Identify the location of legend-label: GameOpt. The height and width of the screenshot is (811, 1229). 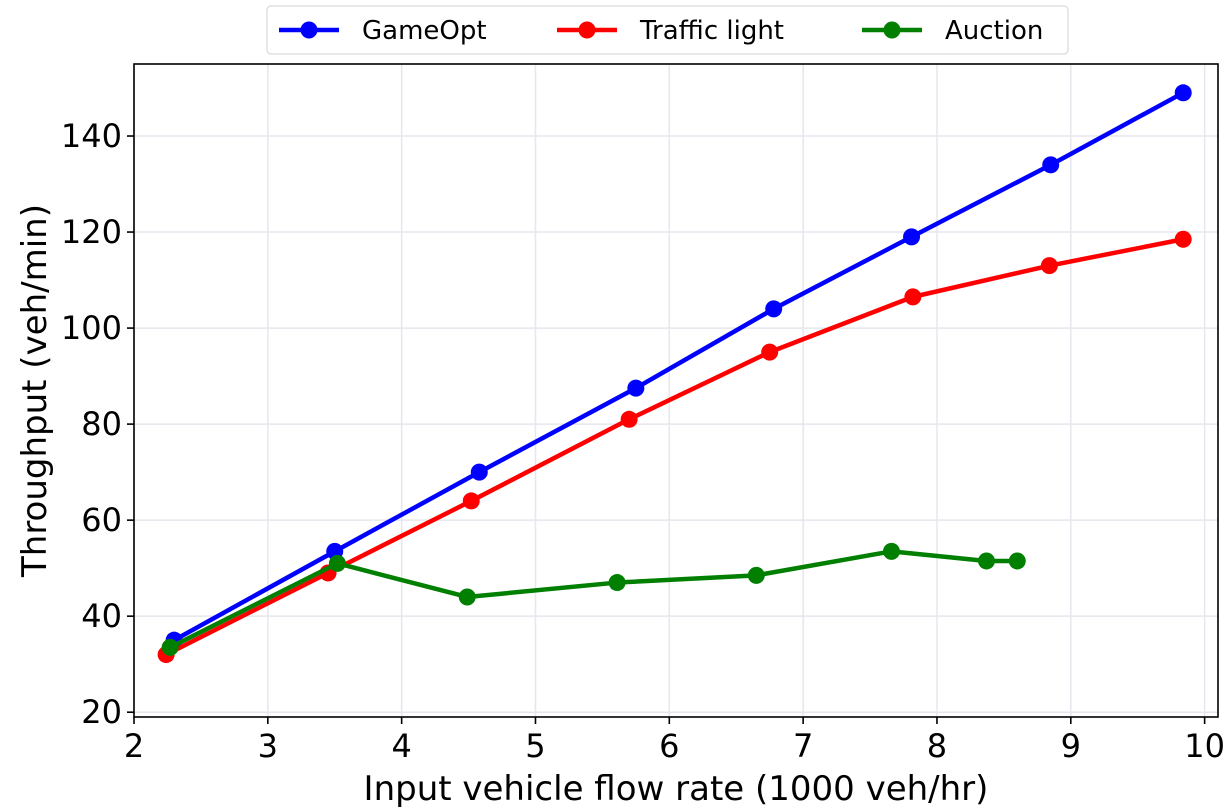
(424, 31).